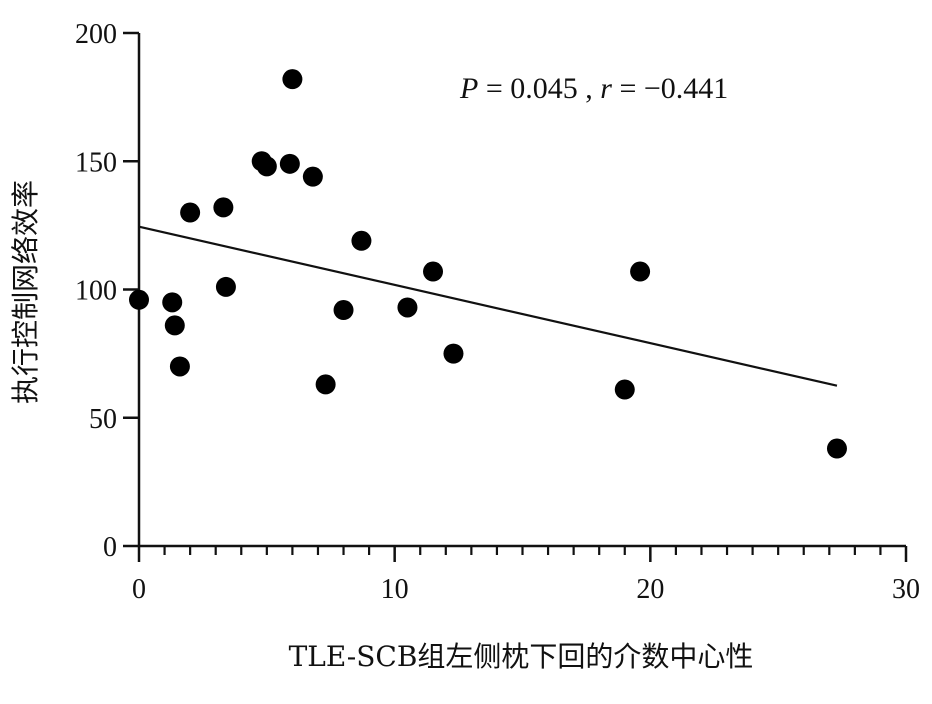 This screenshot has width=932, height=704. I want to click on y-tick-label: 50, so click(103, 419).